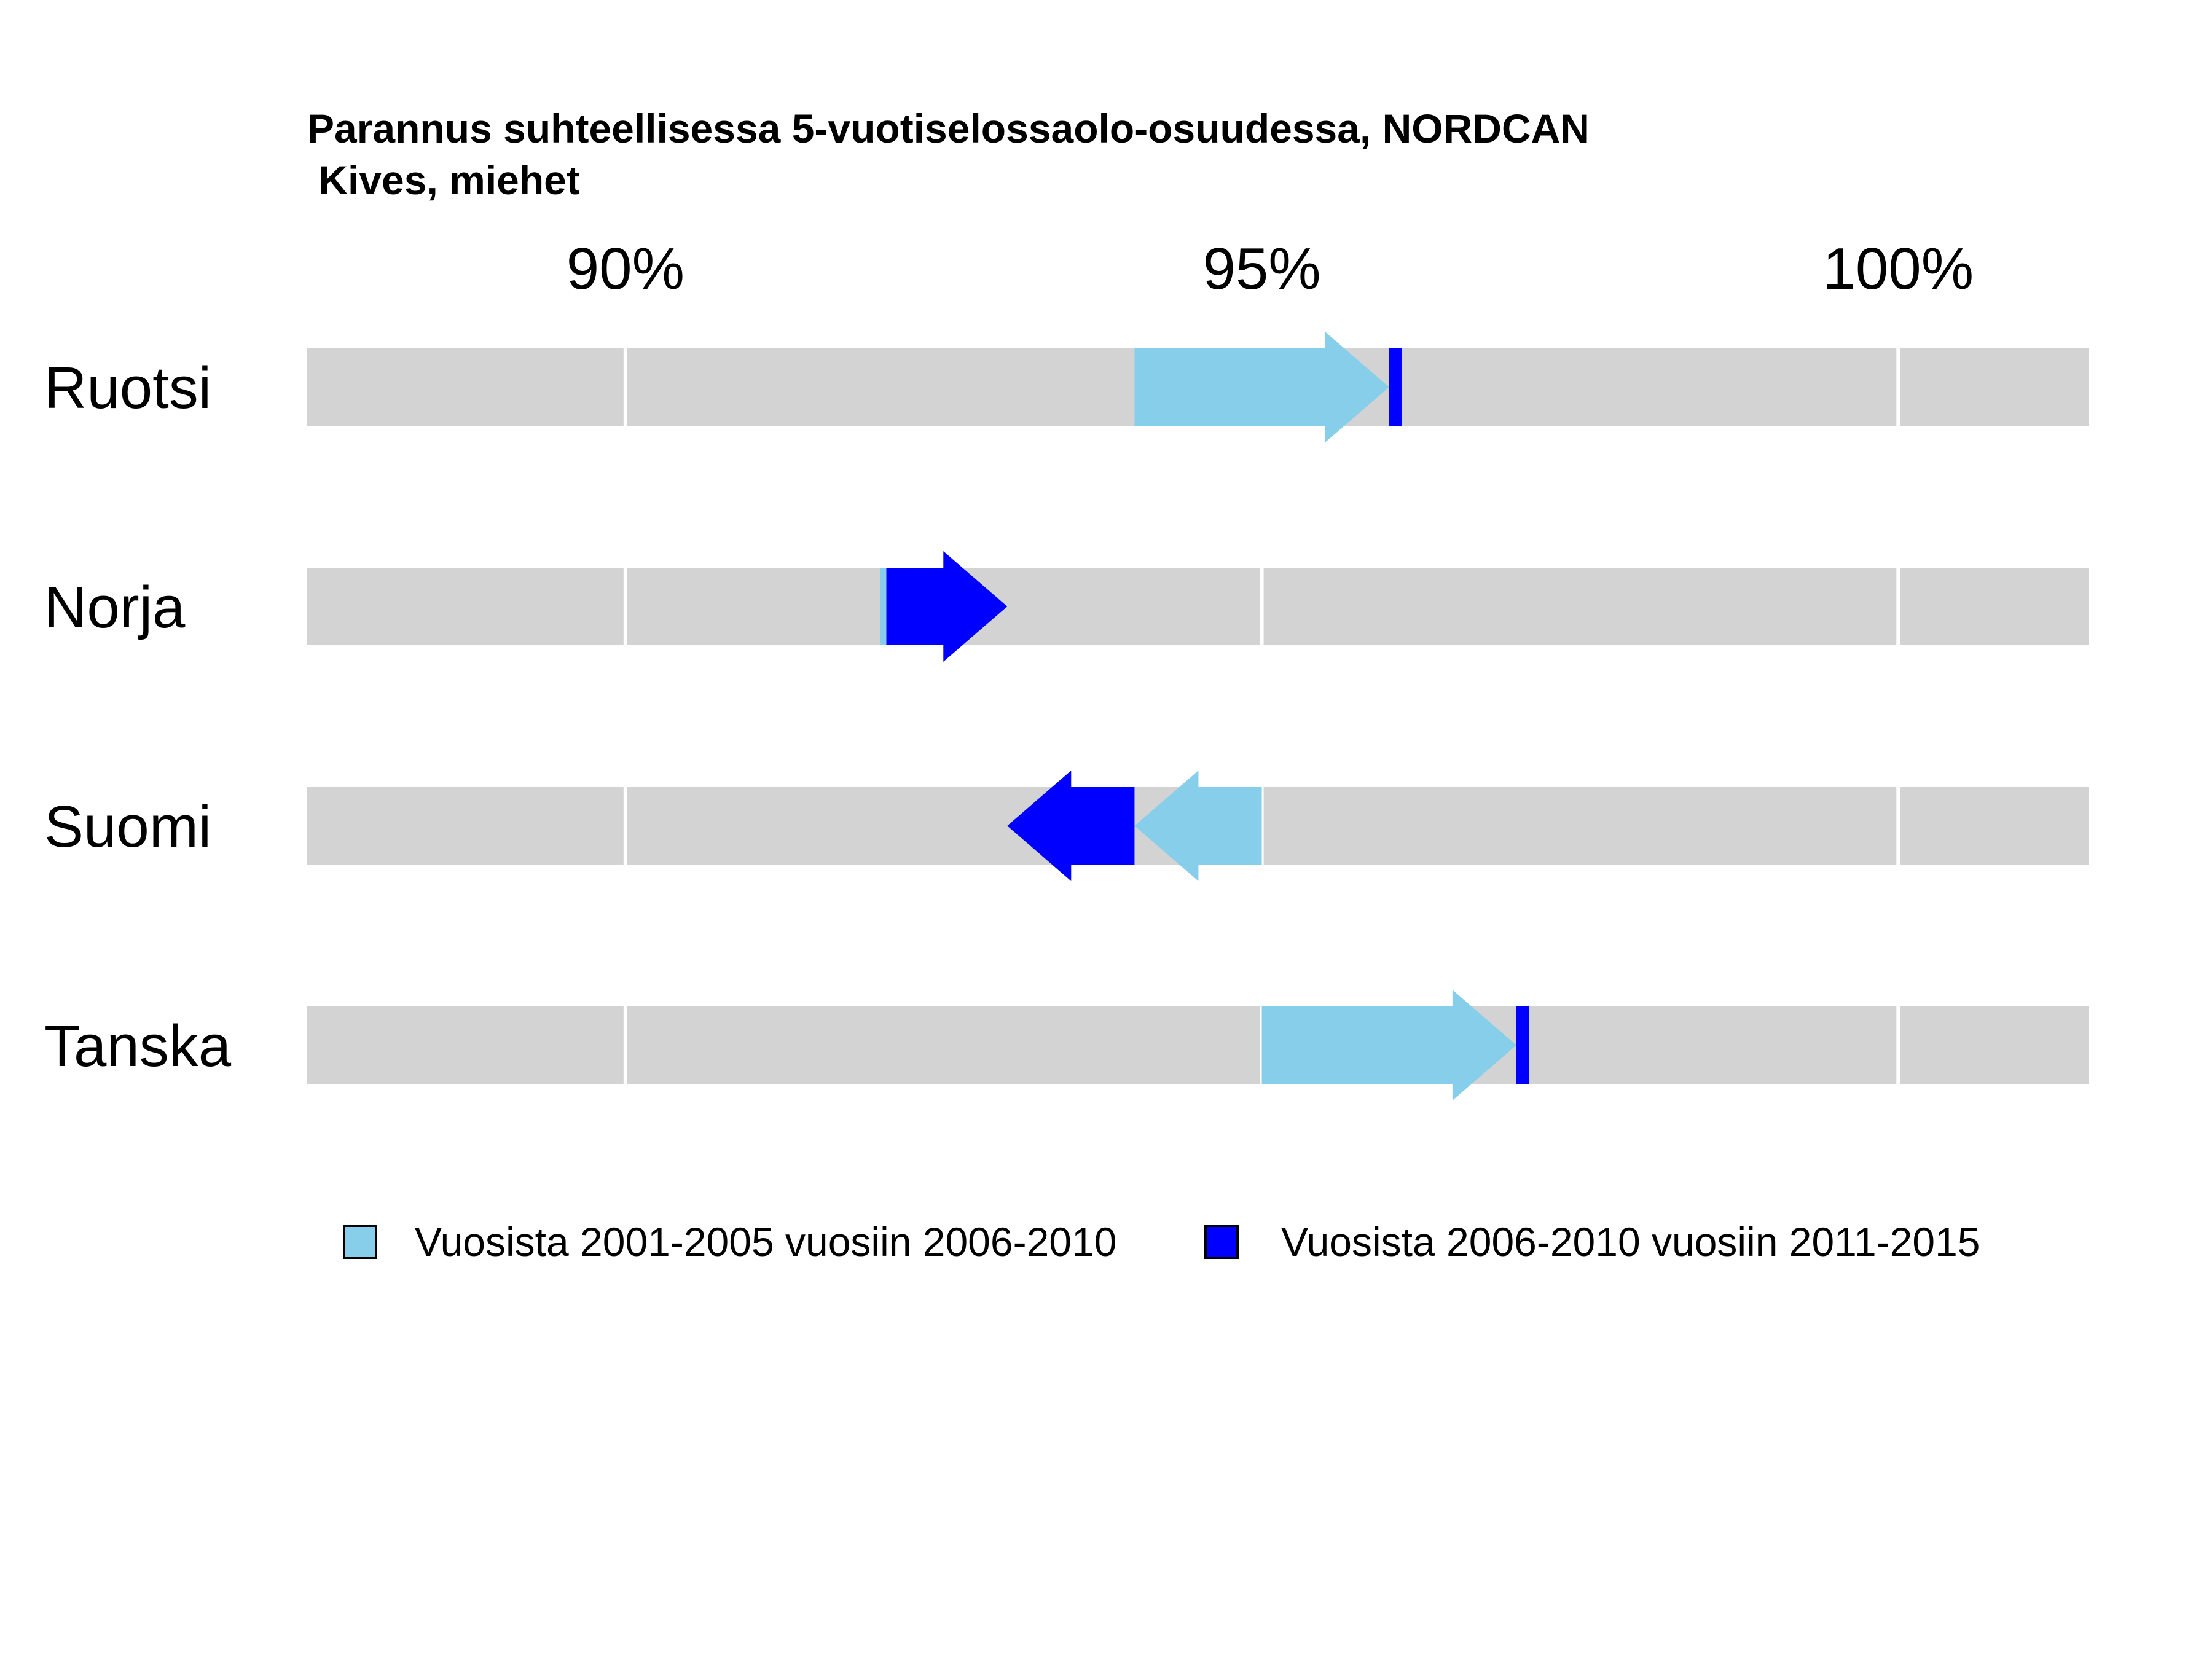  What do you see at coordinates (138, 1046) in the screenshot?
I see `country-label-tanska: Tanska` at bounding box center [138, 1046].